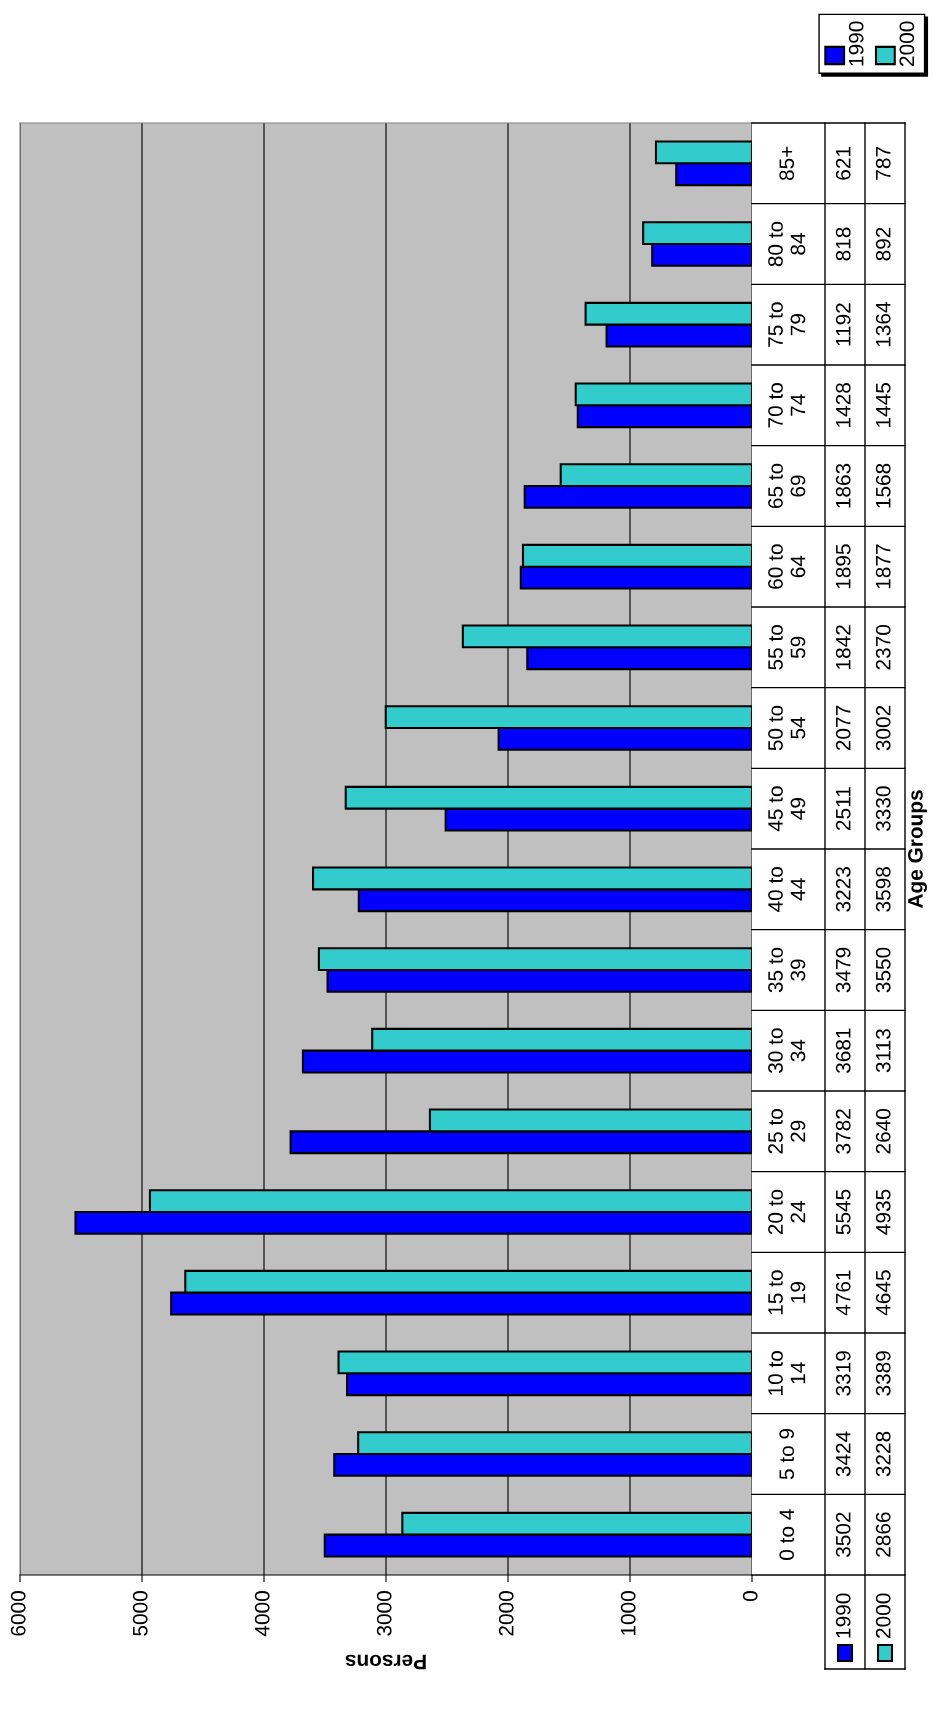 Image resolution: width=943 pixels, height=1711 pixels. Describe the element at coordinates (750, 1596) in the screenshot. I see `x-tick-label: 0` at that location.